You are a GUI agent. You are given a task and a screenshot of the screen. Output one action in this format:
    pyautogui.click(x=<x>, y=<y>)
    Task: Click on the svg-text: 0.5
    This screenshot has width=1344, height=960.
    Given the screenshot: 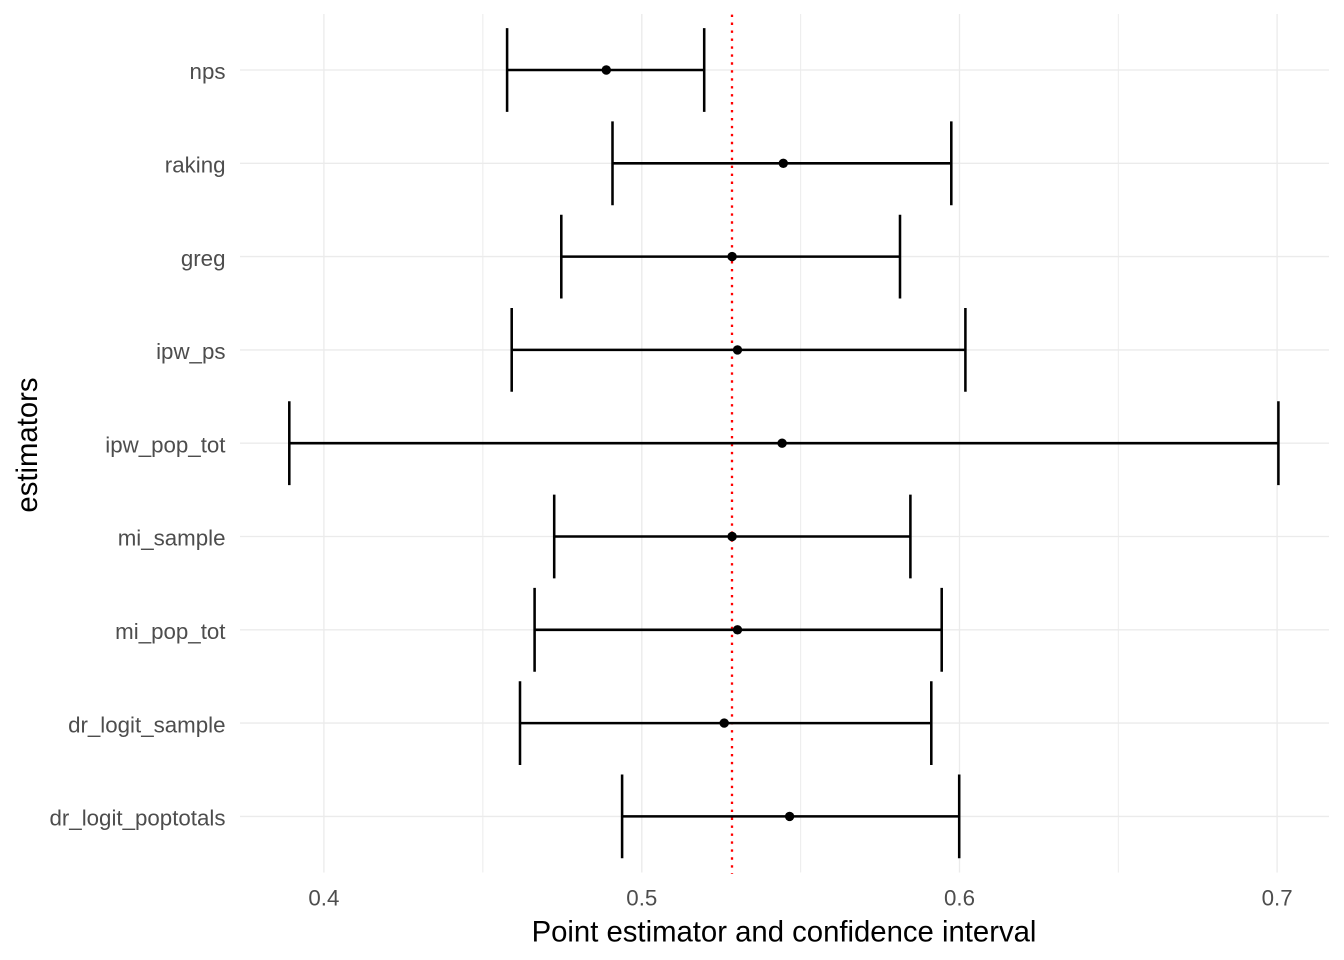 What is the action you would take?
    pyautogui.click(x=641, y=898)
    